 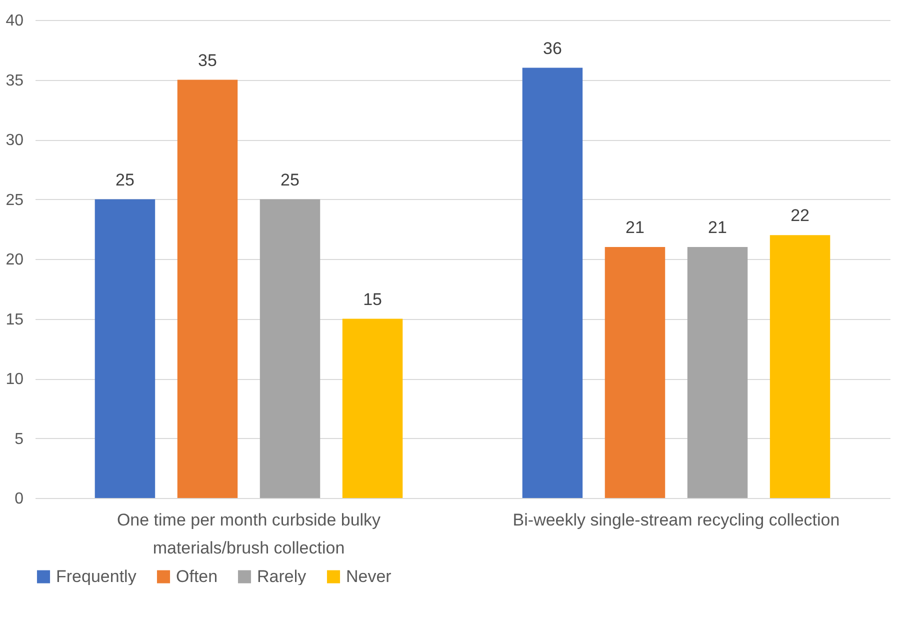 What do you see at coordinates (19, 439) in the screenshot?
I see `y-tick-label: 5` at bounding box center [19, 439].